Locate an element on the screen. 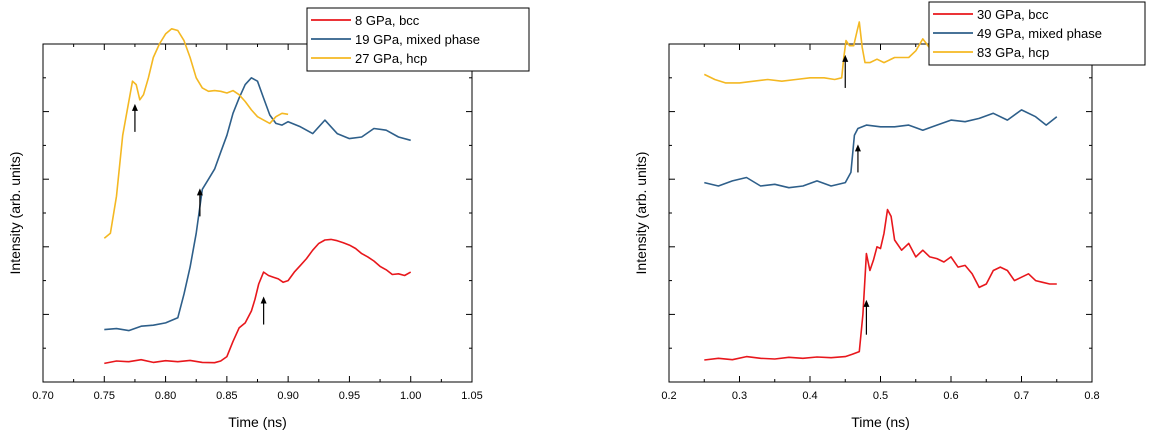 Image resolution: width=1149 pixels, height=441 pixels. legend-label-2: 19 GPa, mixed phase is located at coordinates (417, 39).